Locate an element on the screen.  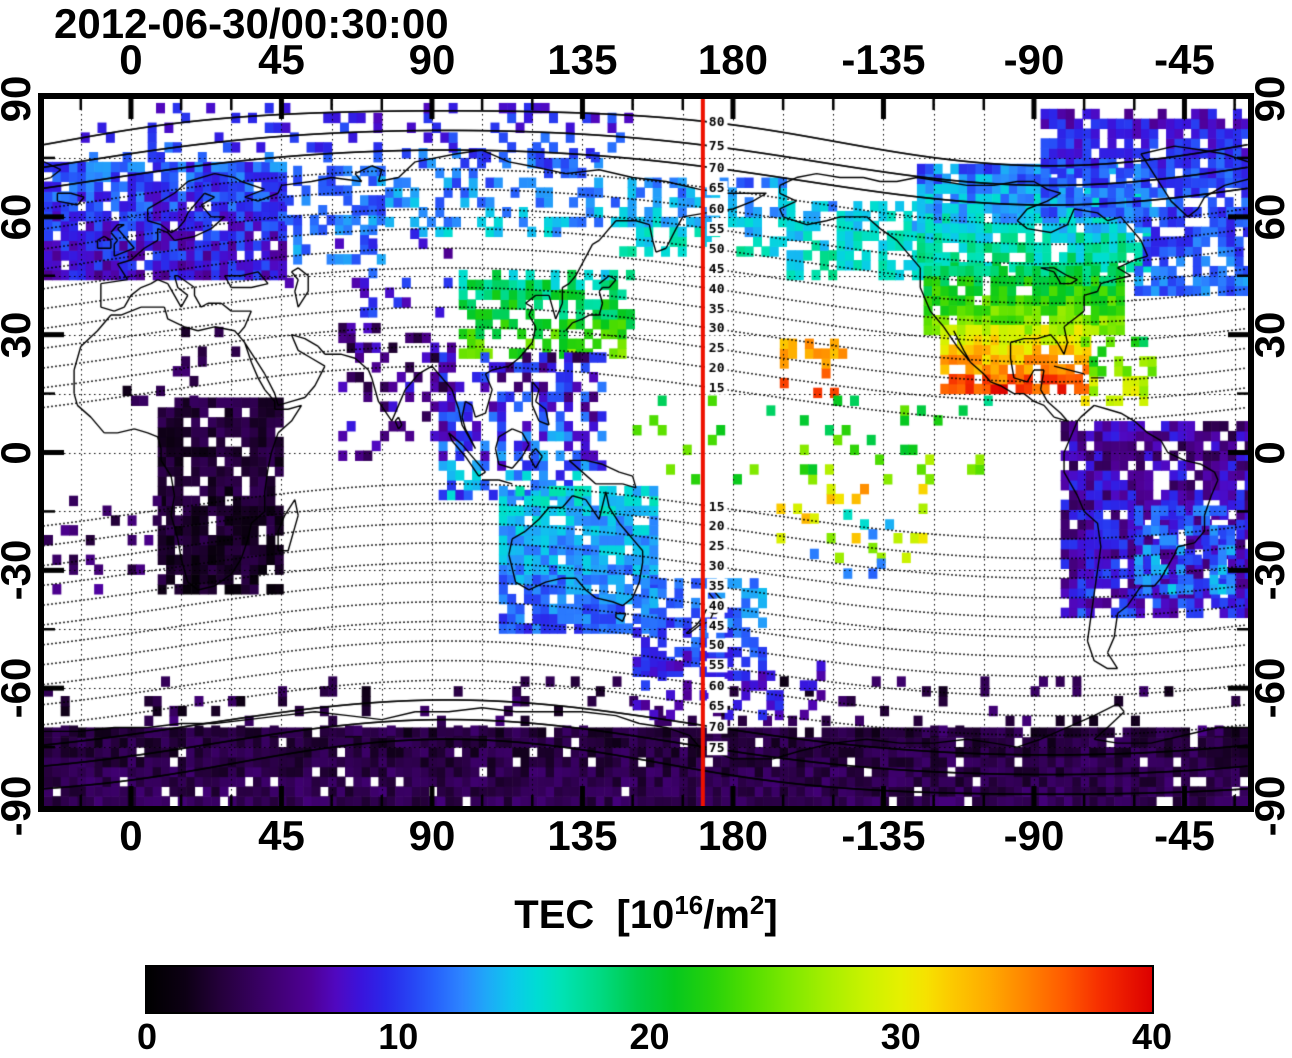
colorbar-tick-label: 10 is located at coordinates (398, 1036).